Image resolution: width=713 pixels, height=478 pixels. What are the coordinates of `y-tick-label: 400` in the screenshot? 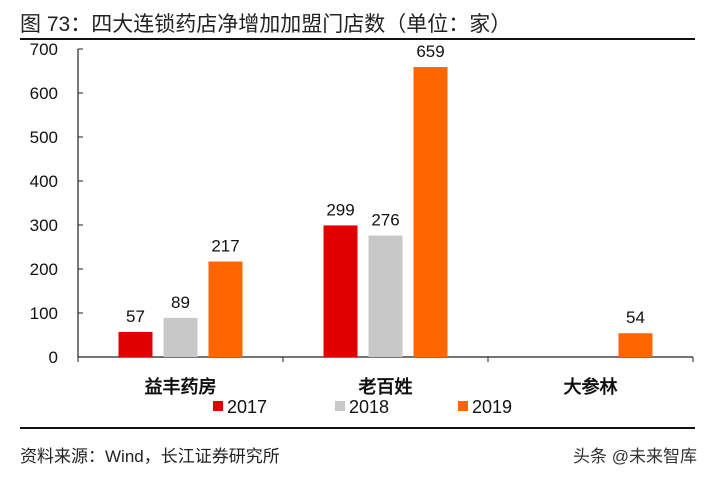 It's located at (44, 181).